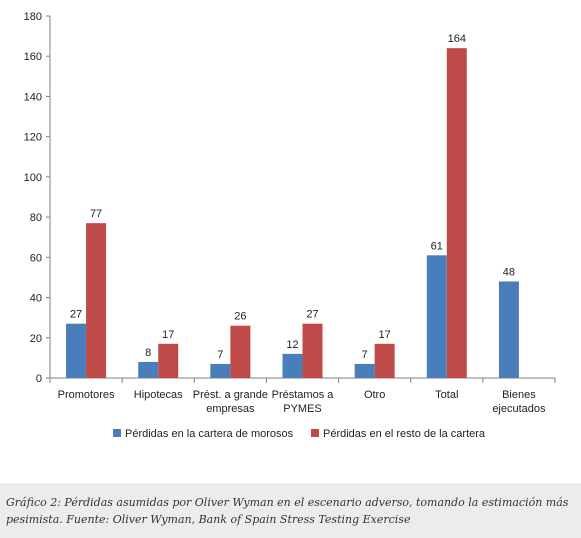  I want to click on data-label: 8, so click(148, 353).